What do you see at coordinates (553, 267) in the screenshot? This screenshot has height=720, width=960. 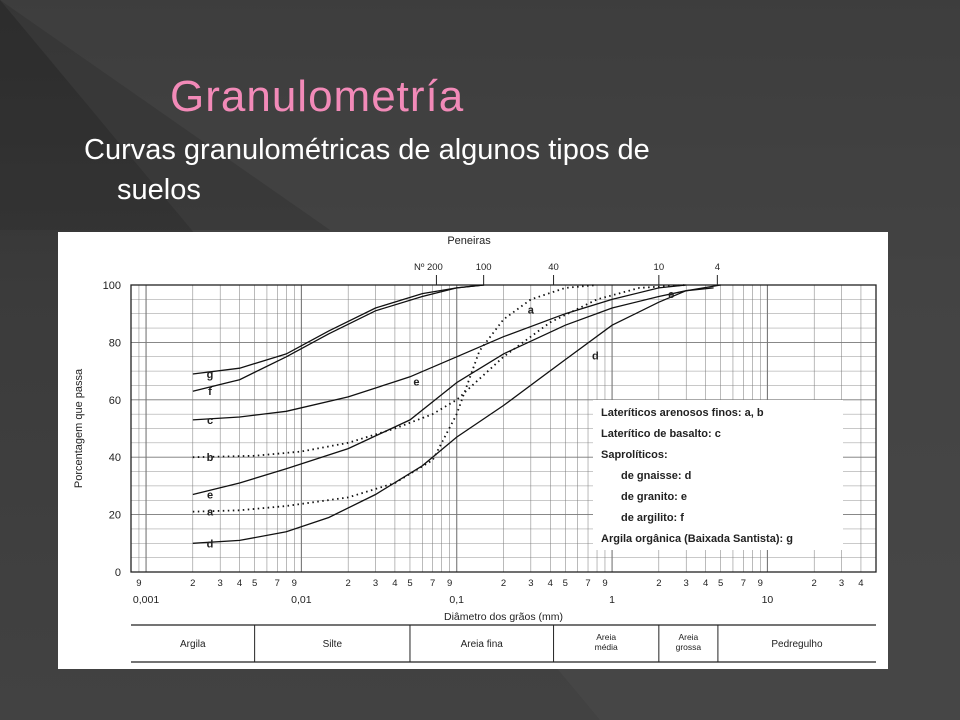 I see `sieve-label: 40` at bounding box center [553, 267].